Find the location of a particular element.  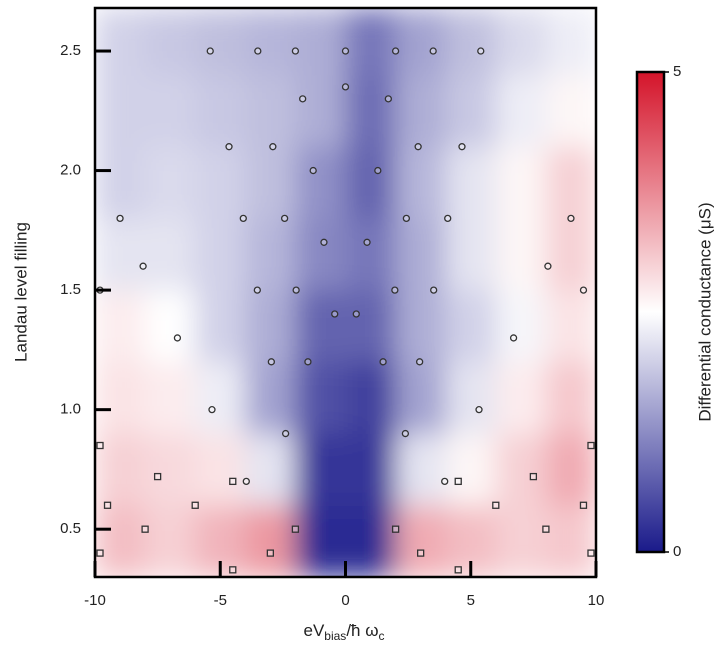

y-tick-label: 0.5 is located at coordinates (70, 528).